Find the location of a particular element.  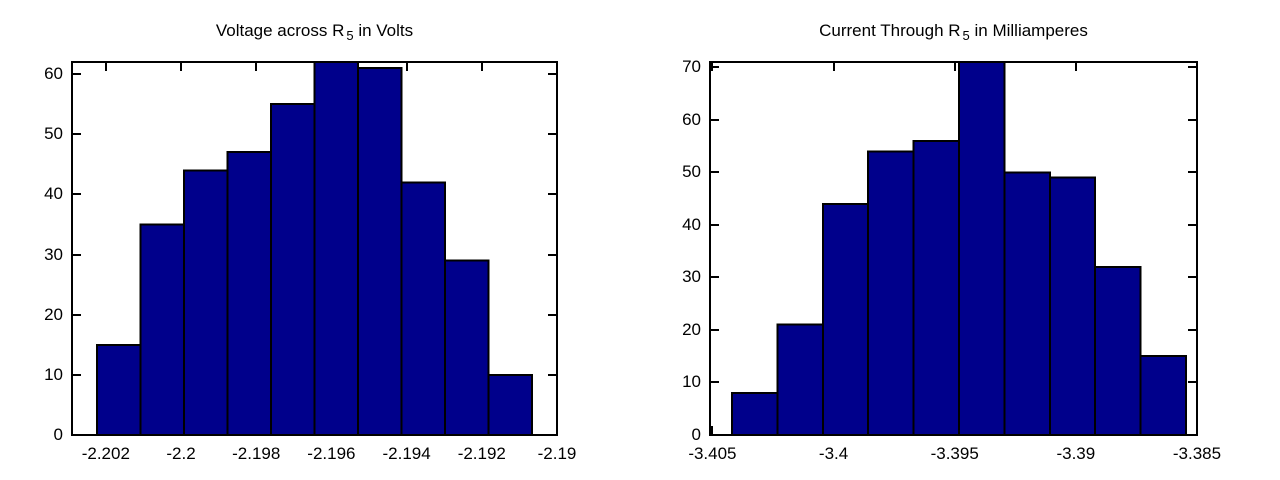

x-tick-label: -3.4 is located at coordinates (833, 453).